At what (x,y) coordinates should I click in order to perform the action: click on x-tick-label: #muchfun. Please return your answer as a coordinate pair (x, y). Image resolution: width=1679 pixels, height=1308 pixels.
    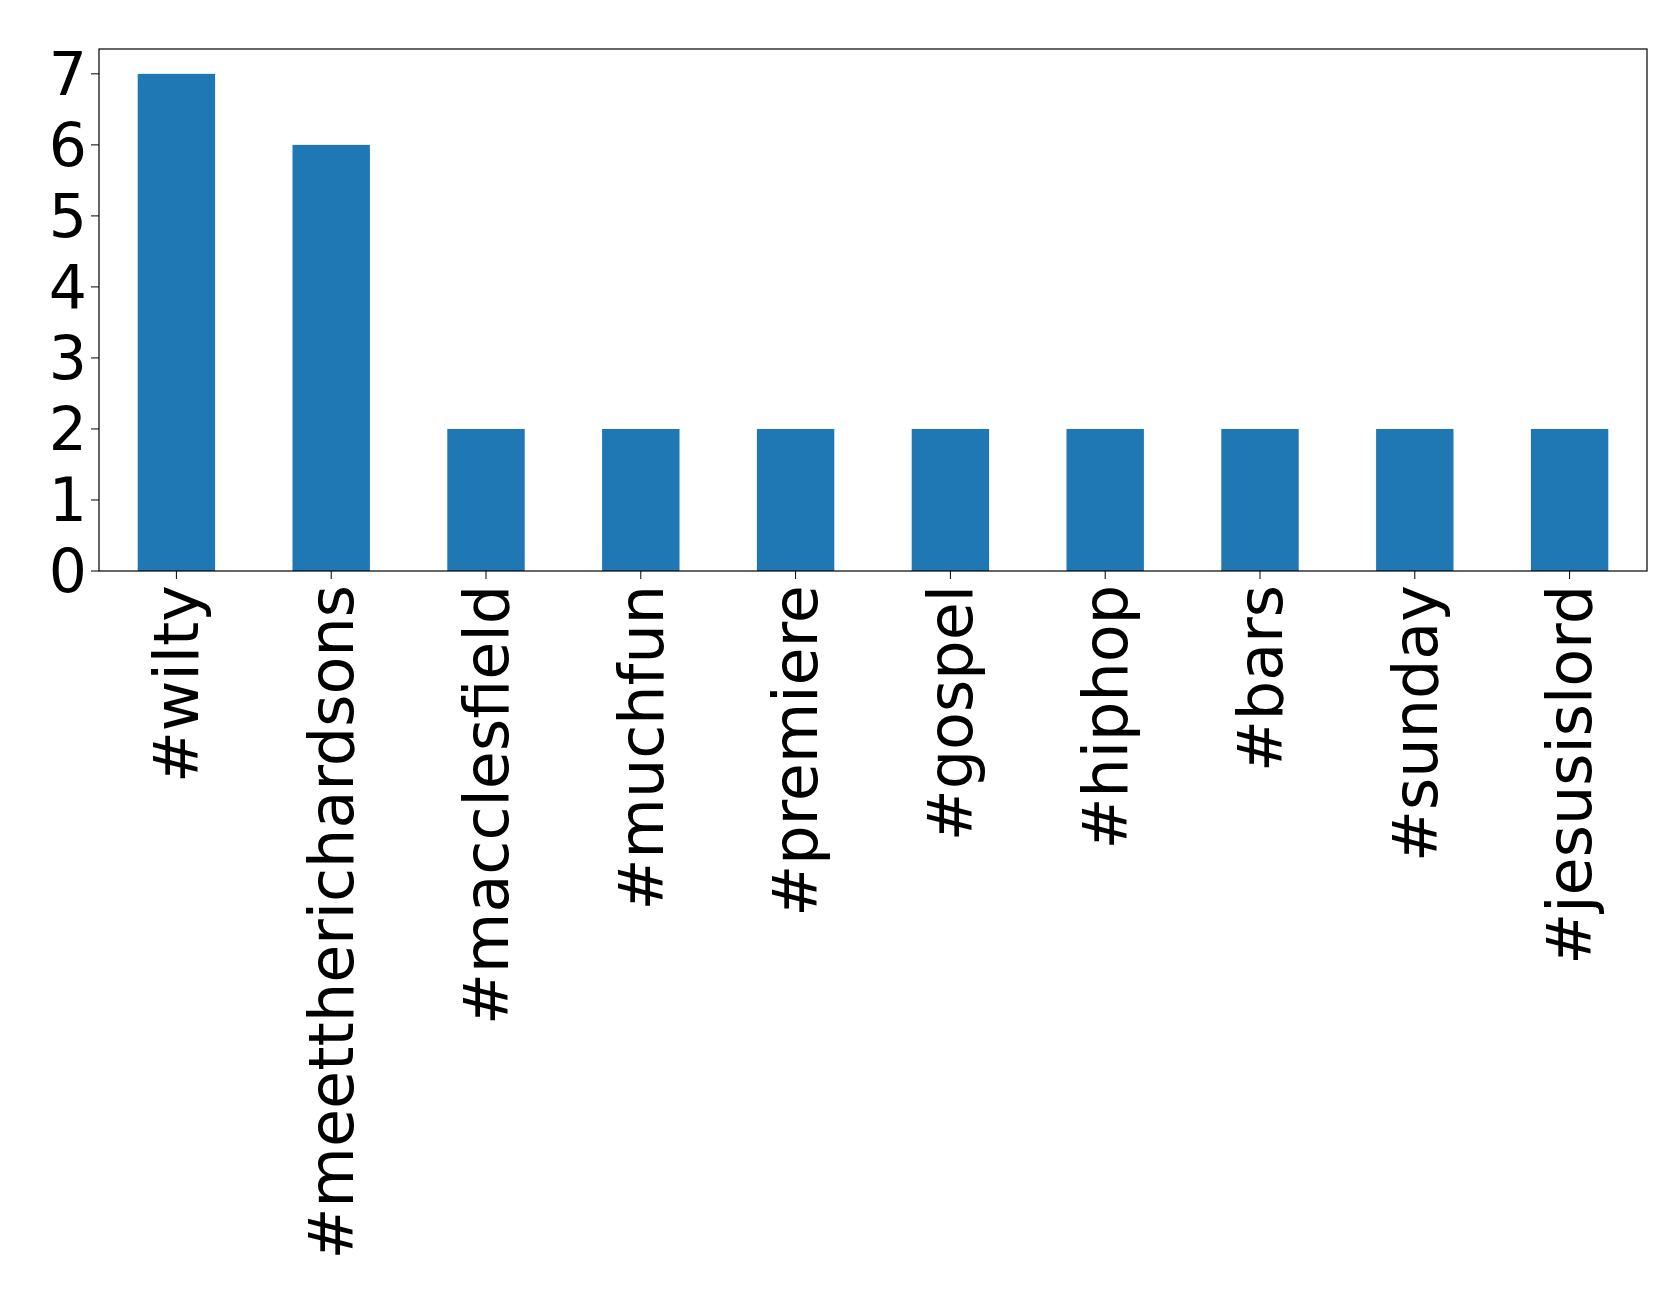
    Looking at the image, I should click on (641, 748).